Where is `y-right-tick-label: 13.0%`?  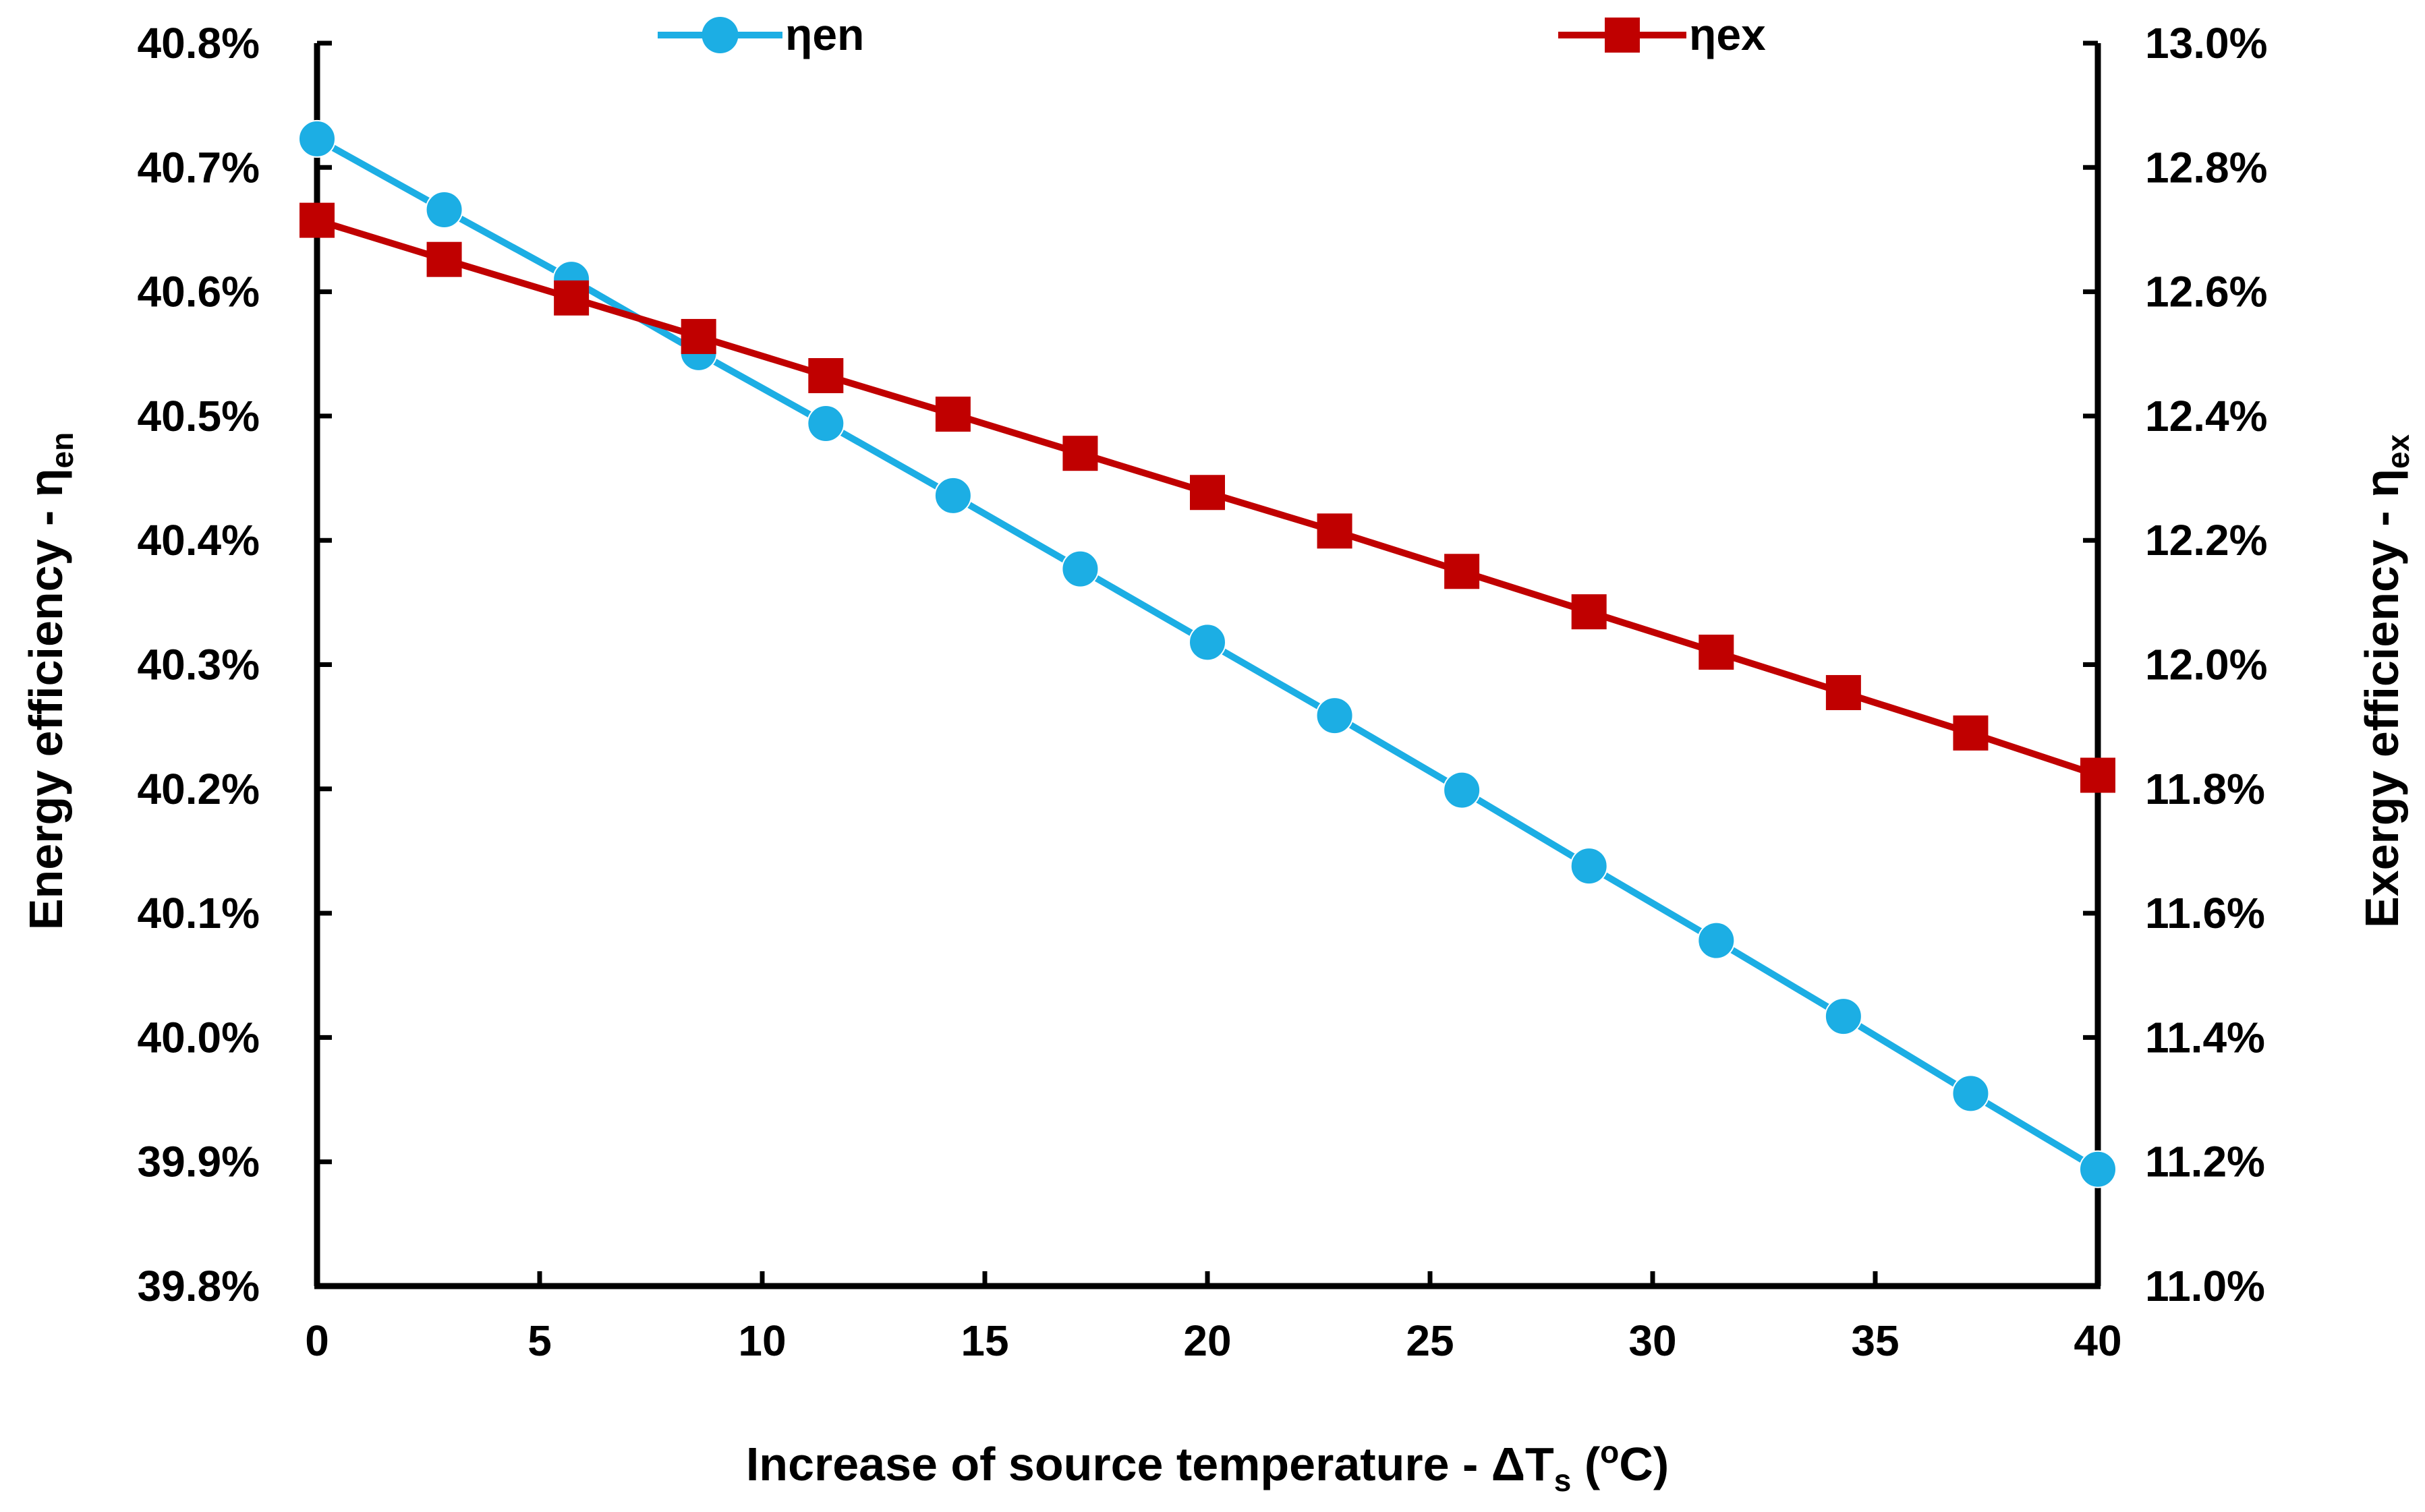 y-right-tick-label: 13.0% is located at coordinates (2206, 43).